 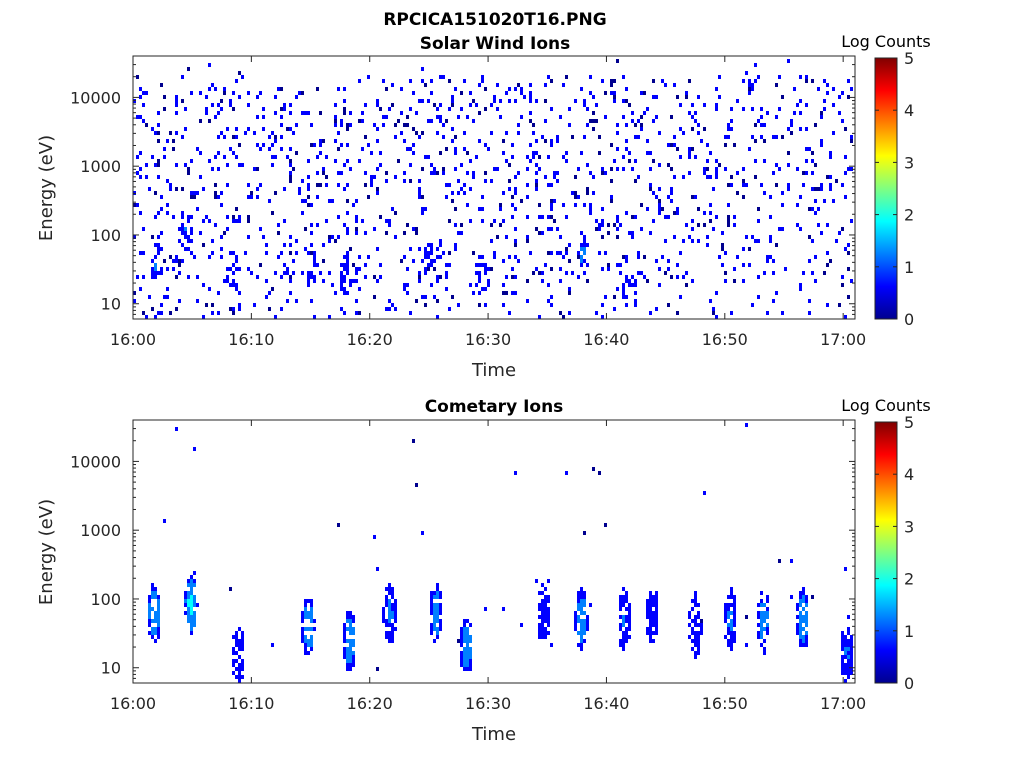 I want to click on colorbar-tick-label: 1, so click(x=909, y=267).